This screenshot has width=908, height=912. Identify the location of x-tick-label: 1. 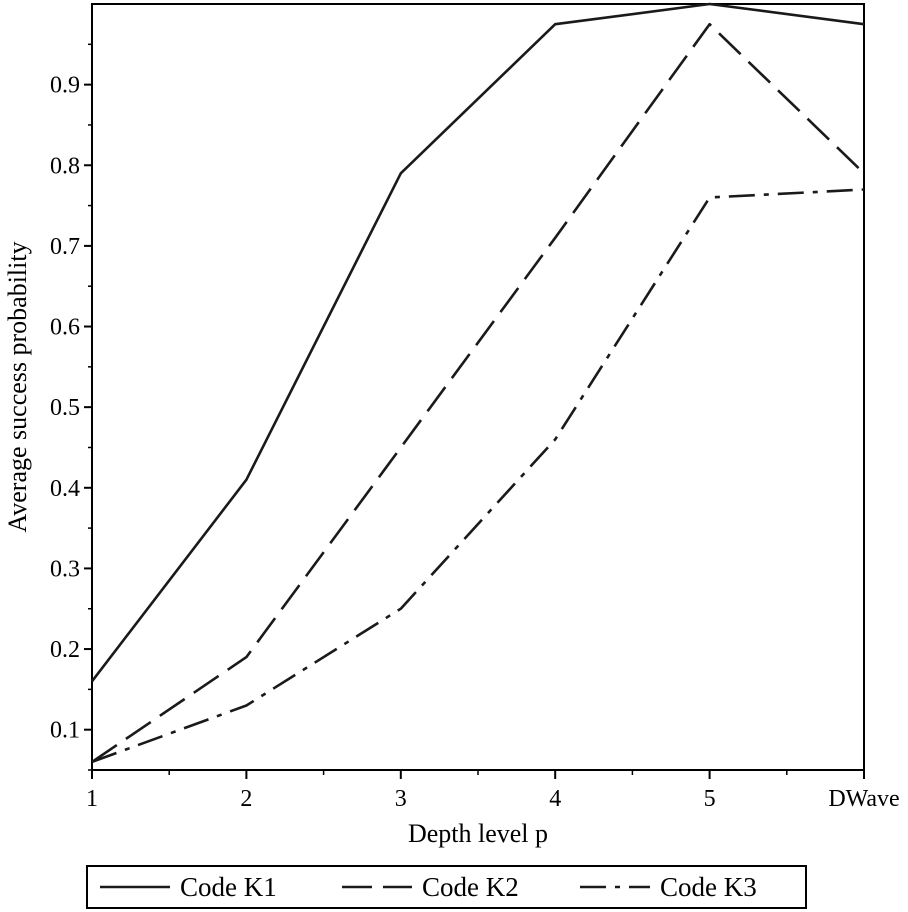
(92, 799).